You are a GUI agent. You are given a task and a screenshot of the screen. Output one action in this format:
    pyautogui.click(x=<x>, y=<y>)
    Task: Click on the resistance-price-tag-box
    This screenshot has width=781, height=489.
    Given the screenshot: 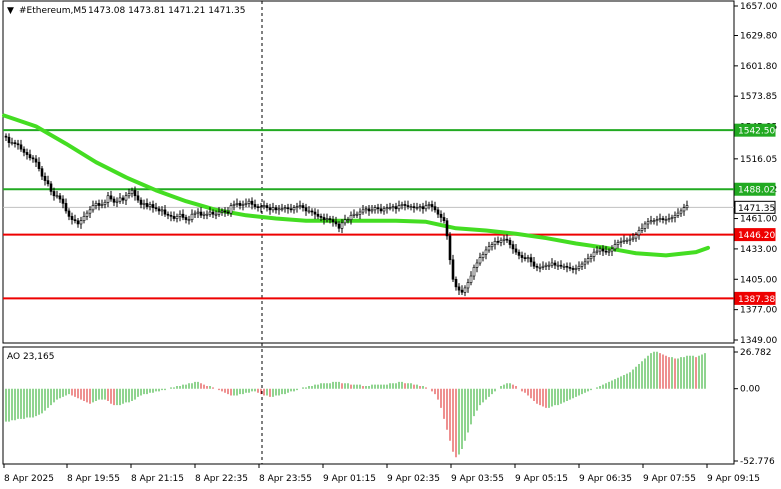 What is the action you would take?
    pyautogui.click(x=755, y=189)
    